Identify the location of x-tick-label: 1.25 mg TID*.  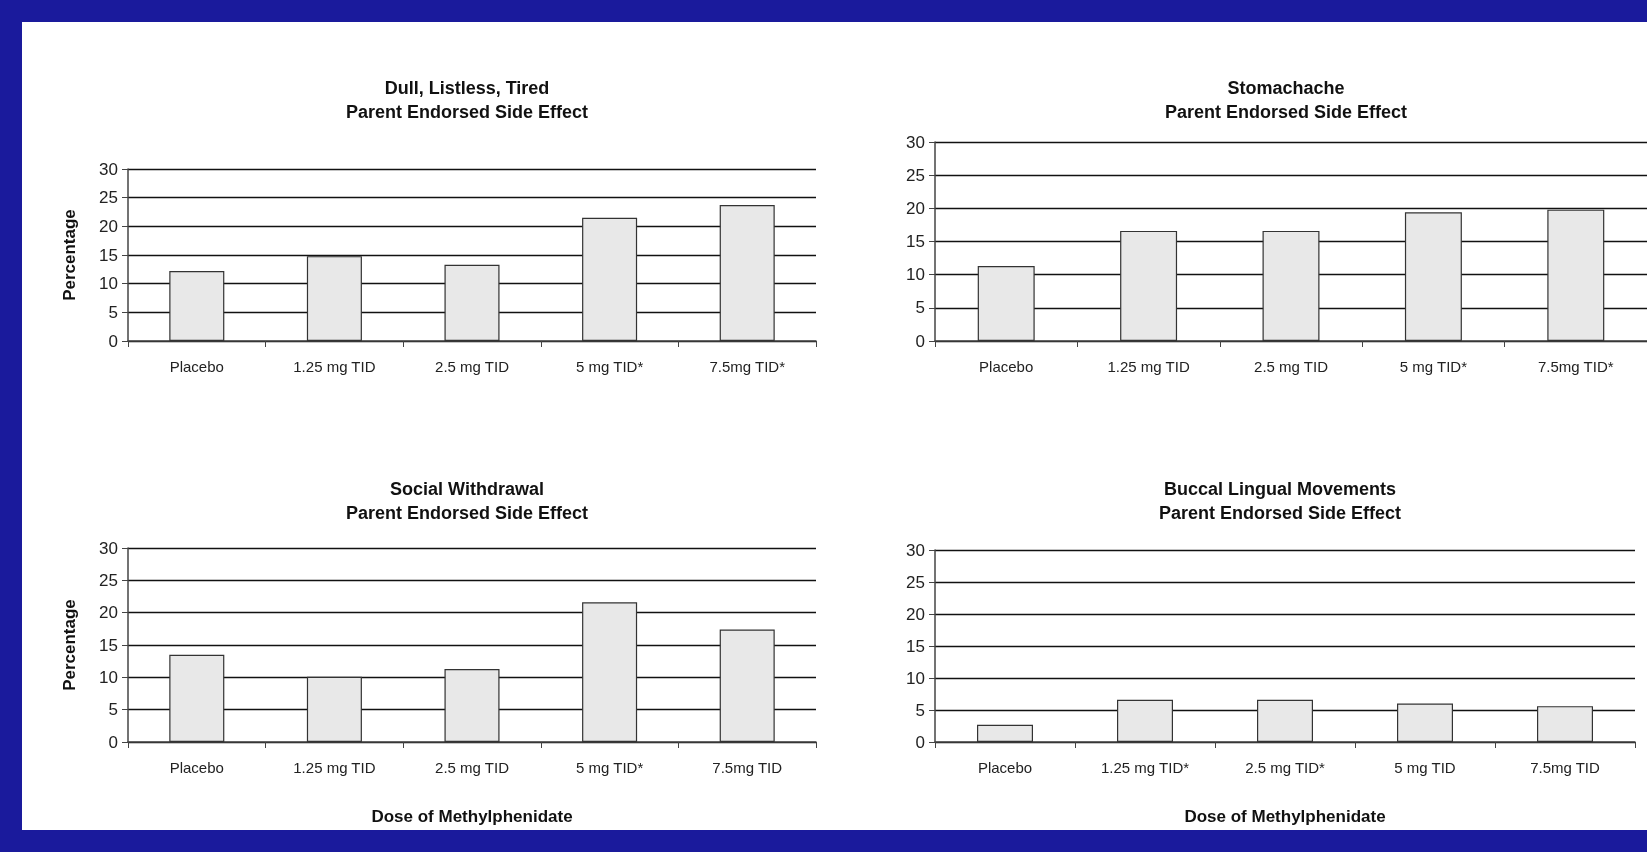
(1145, 767).